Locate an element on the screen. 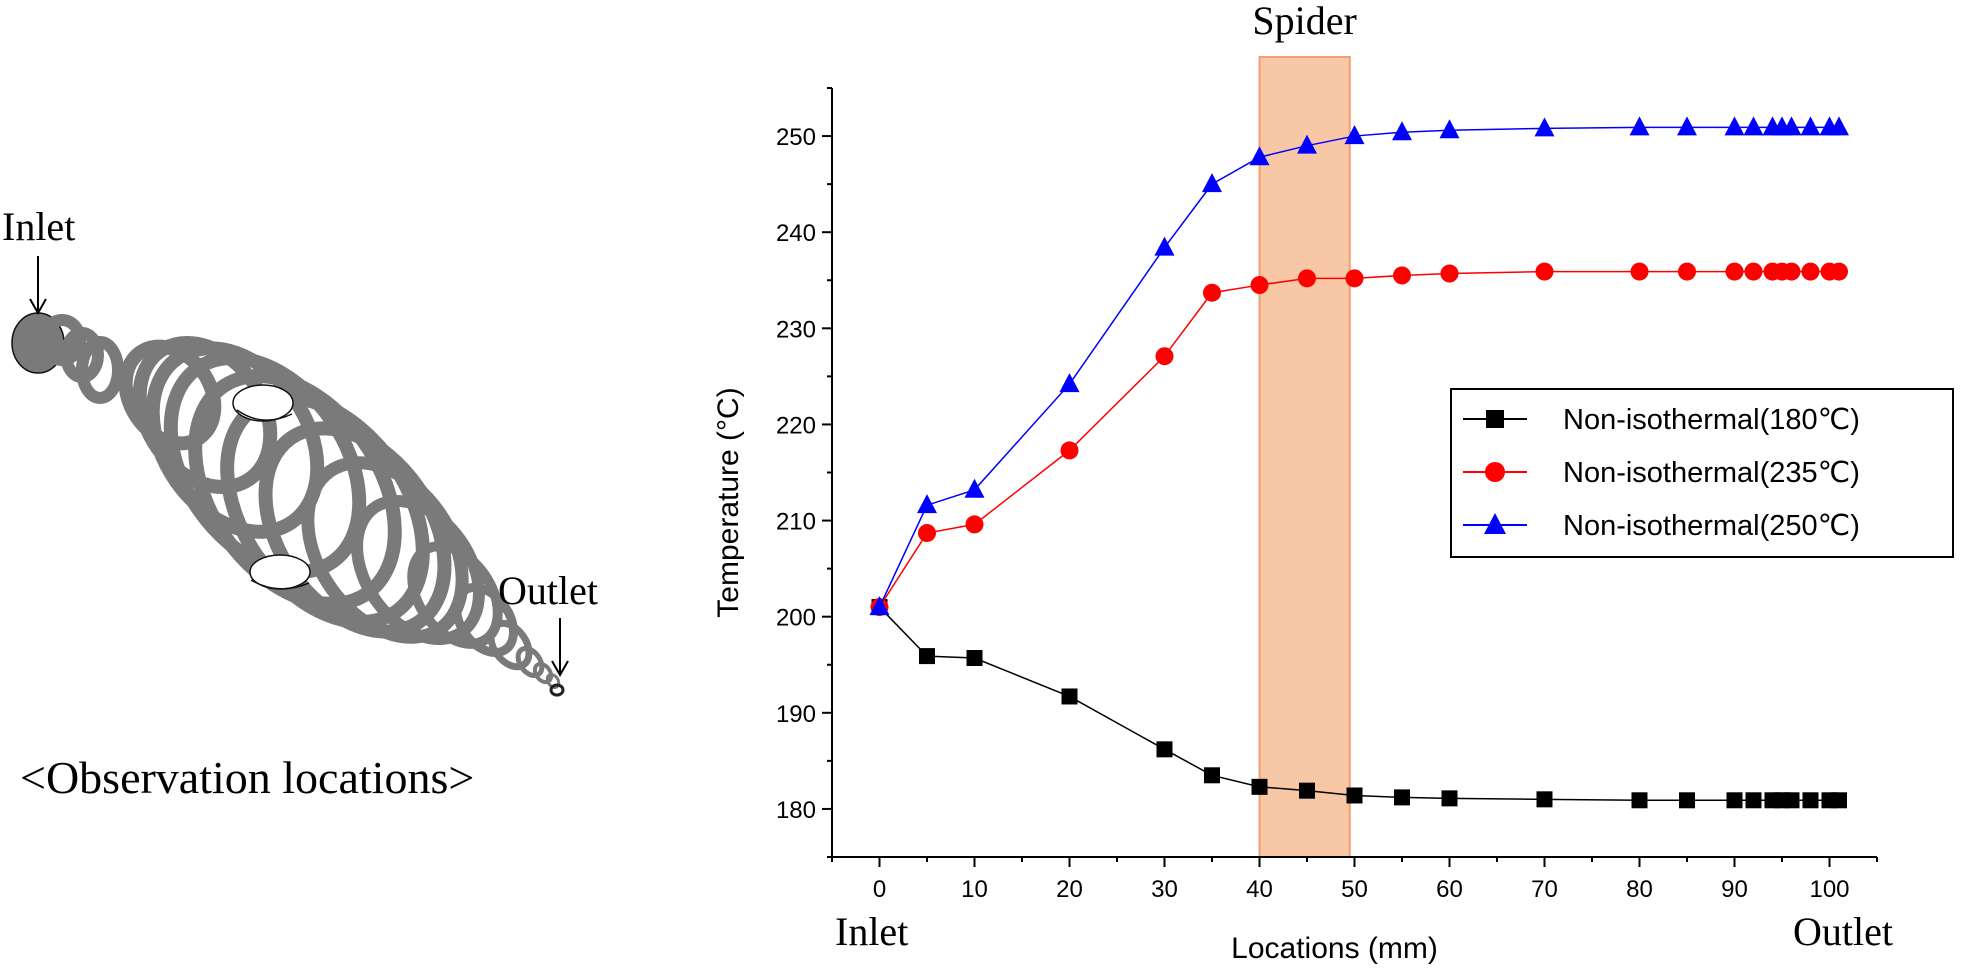 The height and width of the screenshot is (968, 1969). y-tick-label: 220 is located at coordinates (796, 425).